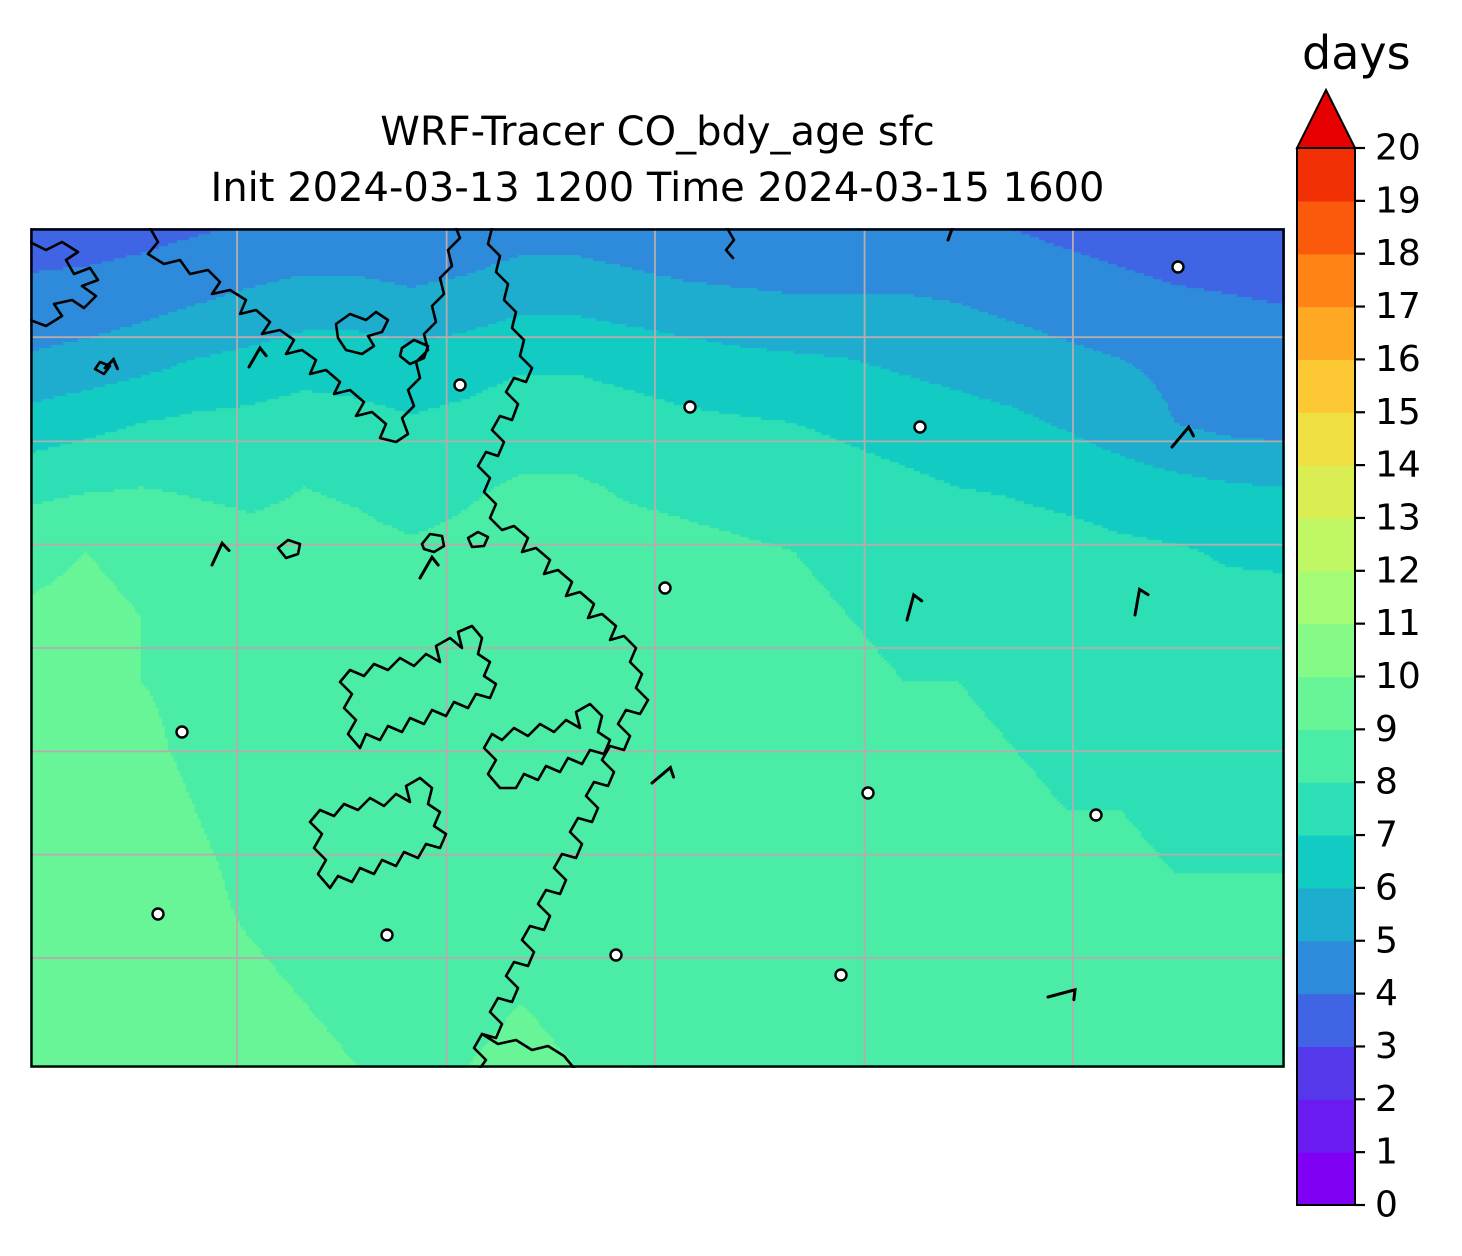  Describe the element at coordinates (1398, 148) in the screenshot. I see `colorbar-tick-label: 20` at that location.